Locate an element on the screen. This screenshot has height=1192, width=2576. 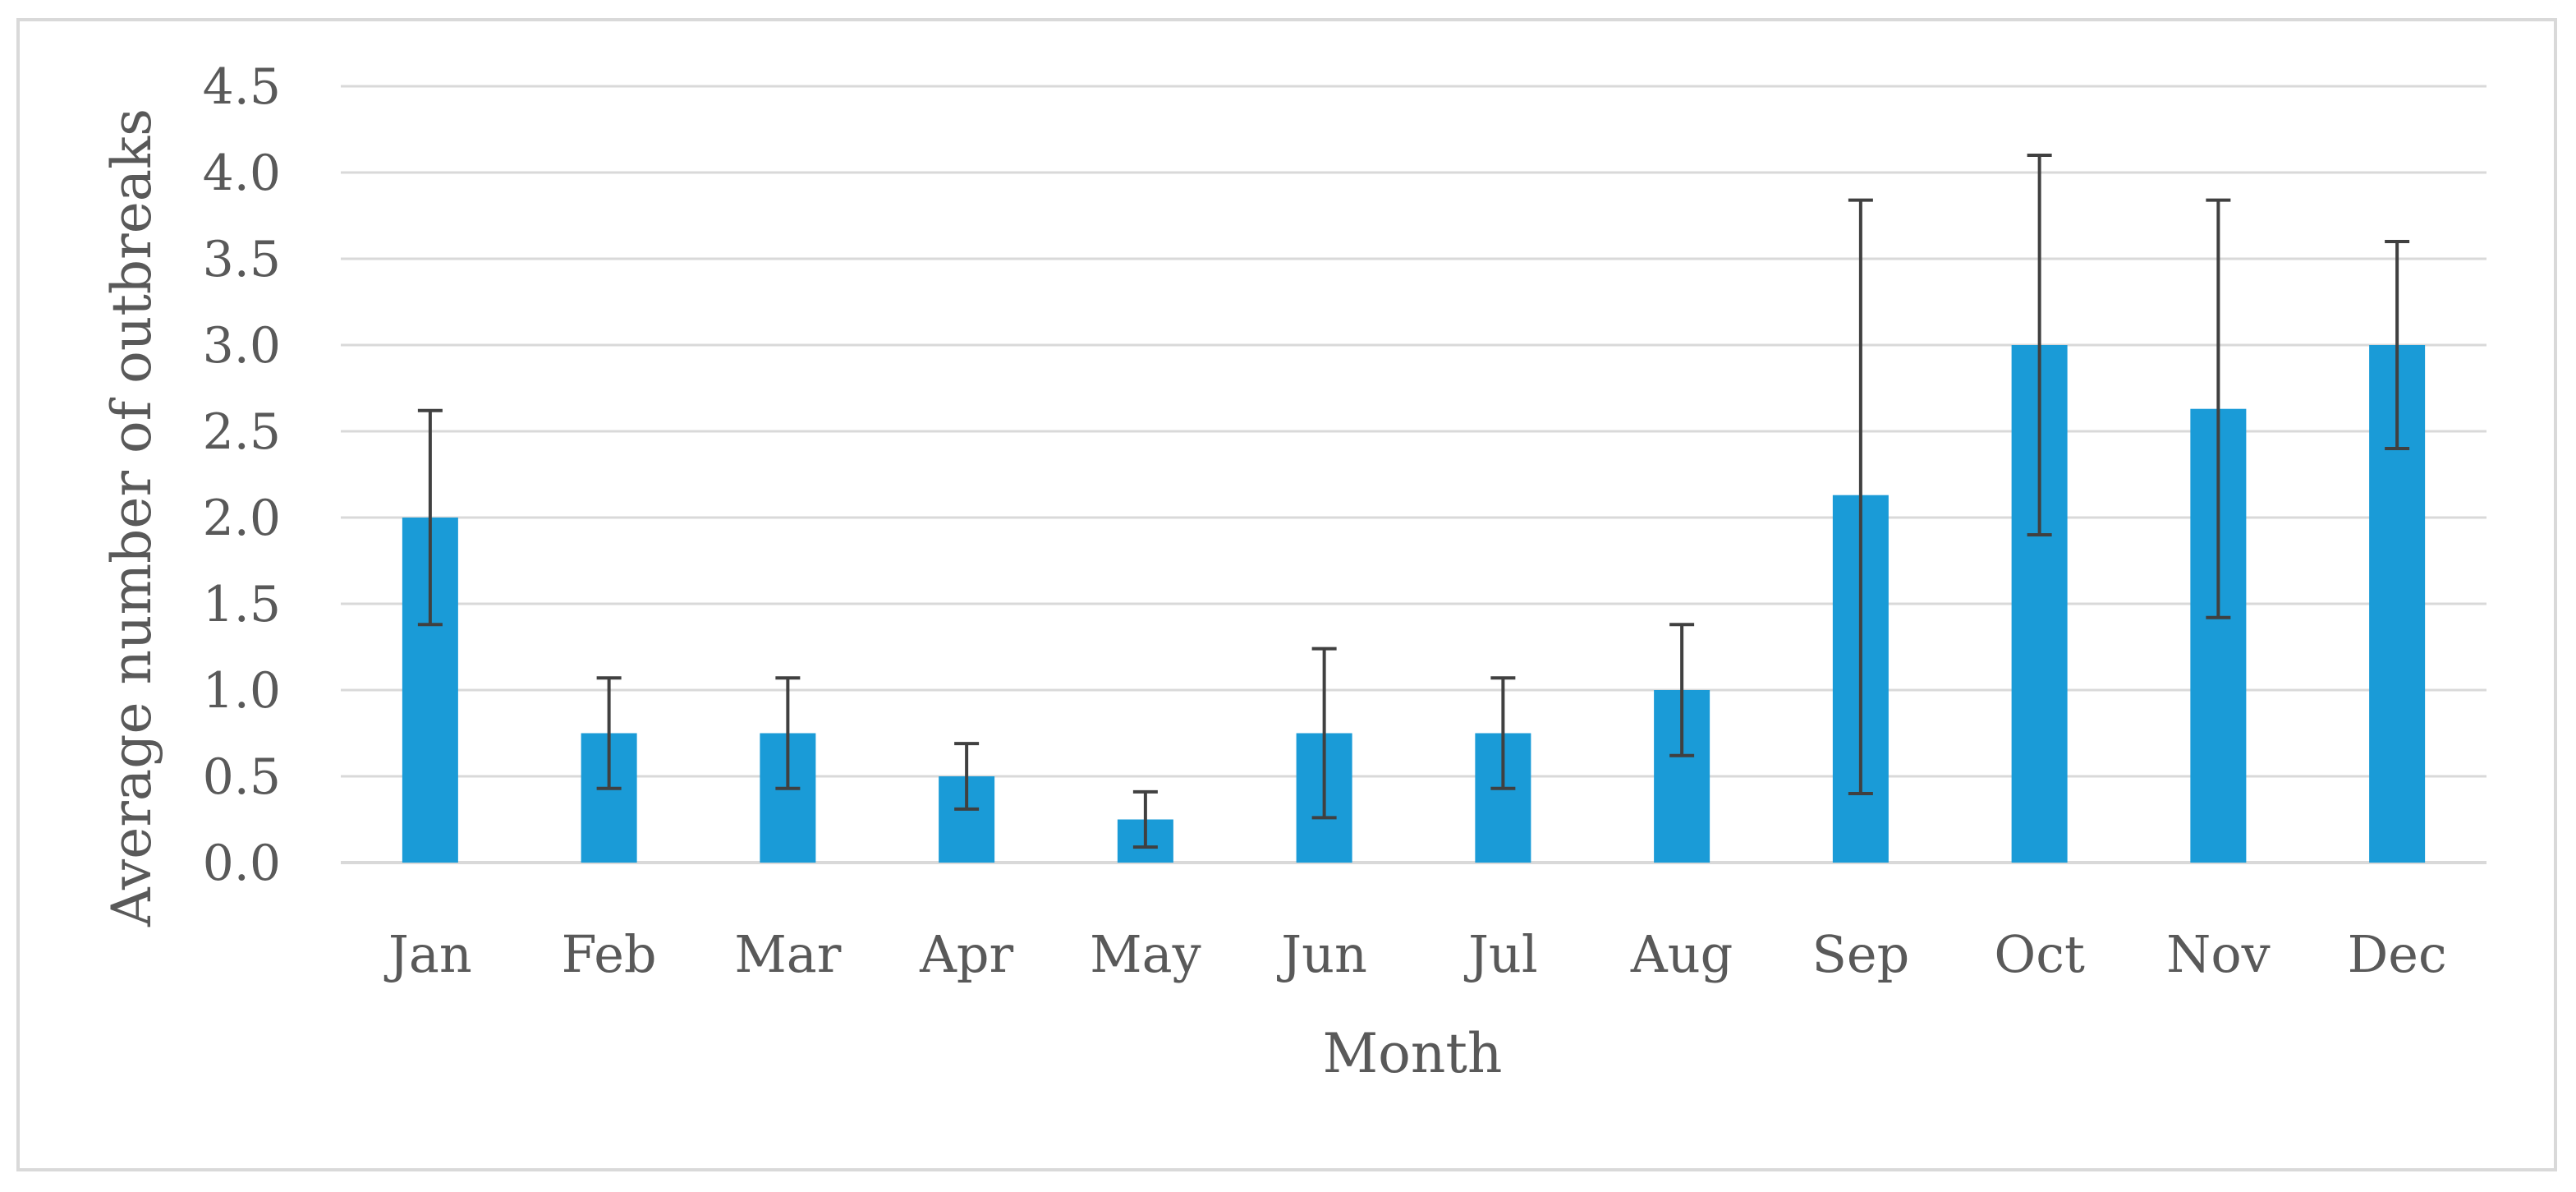
error-bar-feb is located at coordinates (609, 733).